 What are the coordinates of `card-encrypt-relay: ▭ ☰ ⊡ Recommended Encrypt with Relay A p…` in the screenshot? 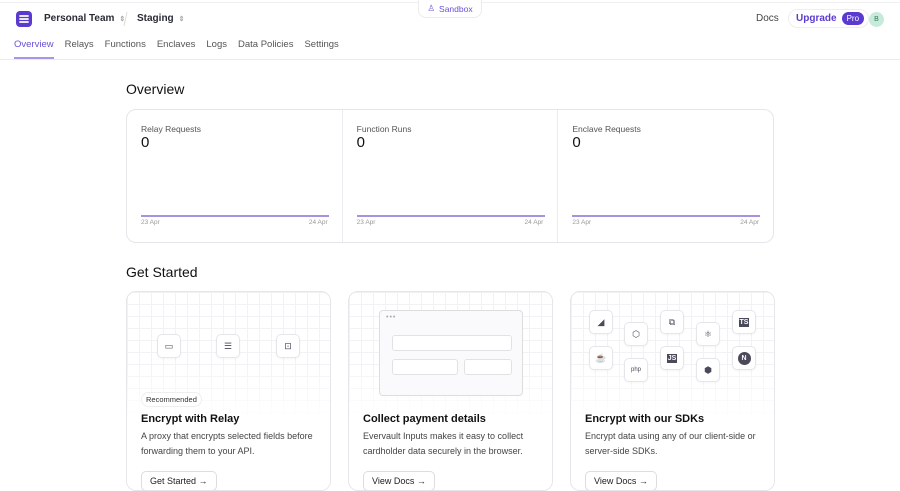 It's located at (228, 391).